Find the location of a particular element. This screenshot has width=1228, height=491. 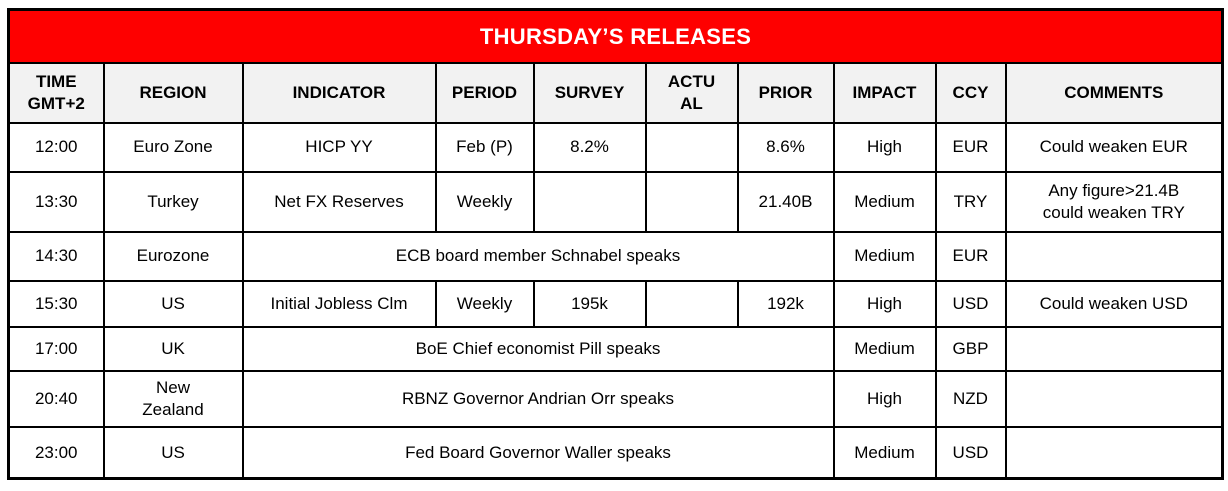

col-header-time: TIME GMT+2 is located at coordinates (56, 92).